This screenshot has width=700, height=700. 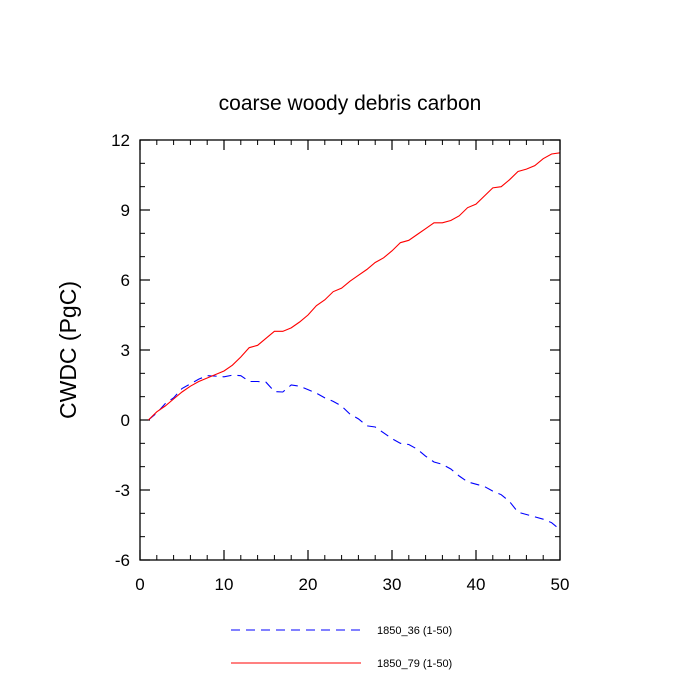 I want to click on y-tick-label: 3, so click(x=125, y=350).